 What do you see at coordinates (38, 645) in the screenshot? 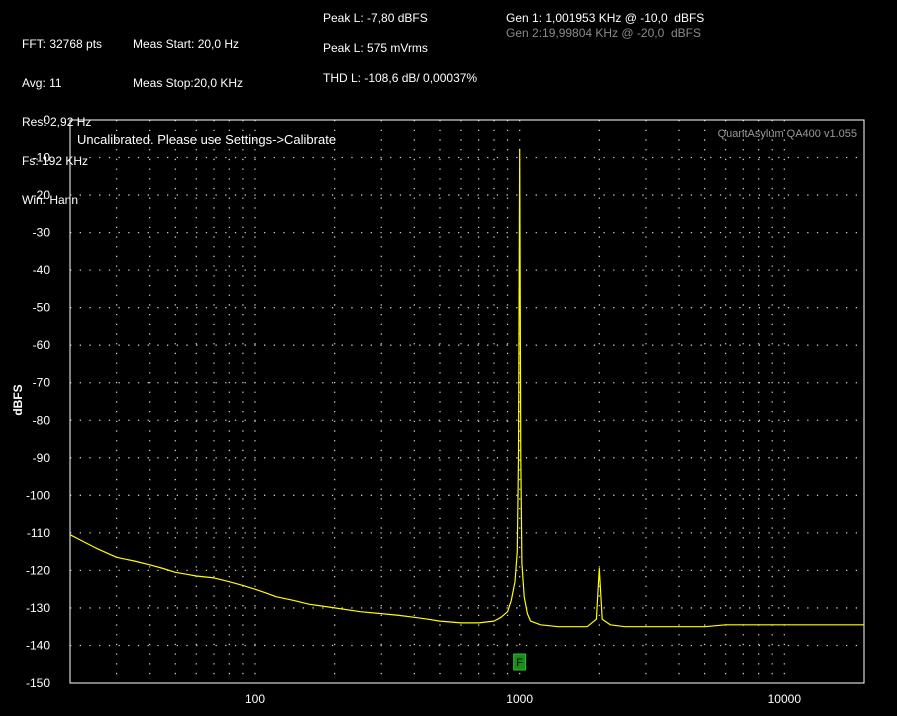
I see `y-tick-label: -140` at bounding box center [38, 645].